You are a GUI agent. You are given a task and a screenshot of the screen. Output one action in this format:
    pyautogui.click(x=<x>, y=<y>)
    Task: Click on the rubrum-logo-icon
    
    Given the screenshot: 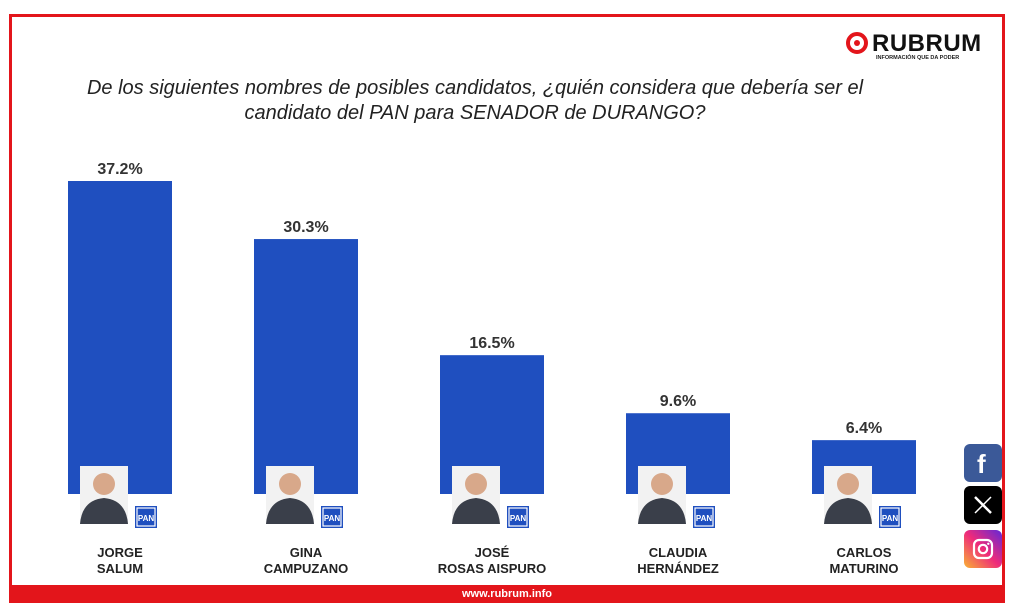 What is the action you would take?
    pyautogui.click(x=857, y=43)
    